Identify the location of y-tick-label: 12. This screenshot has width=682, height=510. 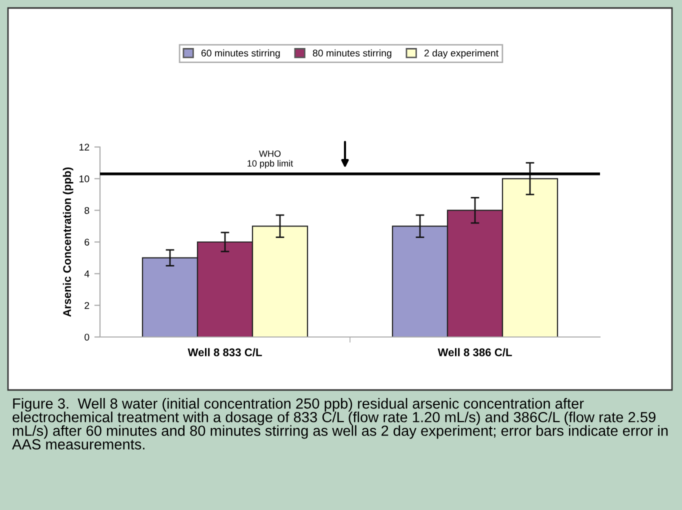
(85, 147).